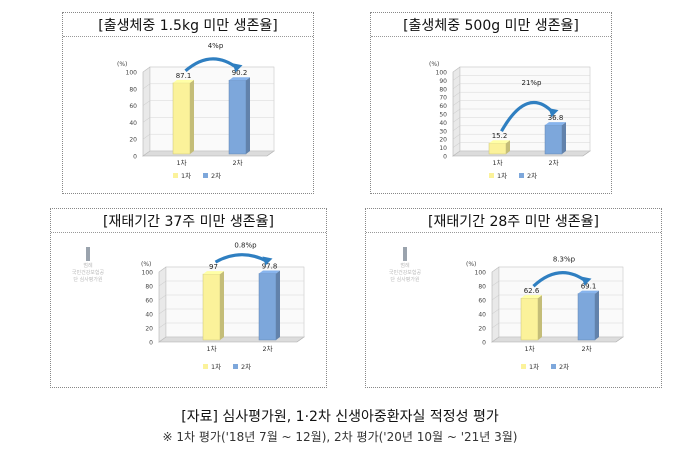  What do you see at coordinates (443, 131) in the screenshot?
I see `y-tick-label: 30` at bounding box center [443, 131].